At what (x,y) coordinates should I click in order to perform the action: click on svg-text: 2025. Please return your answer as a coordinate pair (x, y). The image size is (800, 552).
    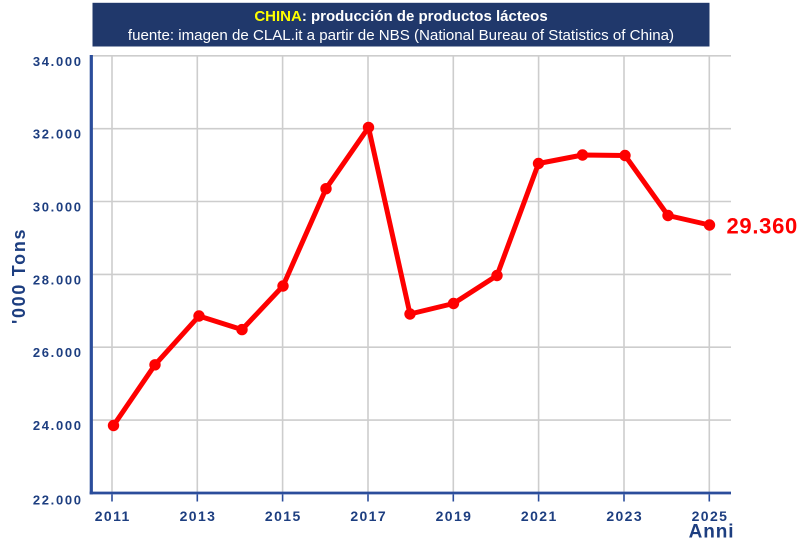
    Looking at the image, I should click on (710, 516).